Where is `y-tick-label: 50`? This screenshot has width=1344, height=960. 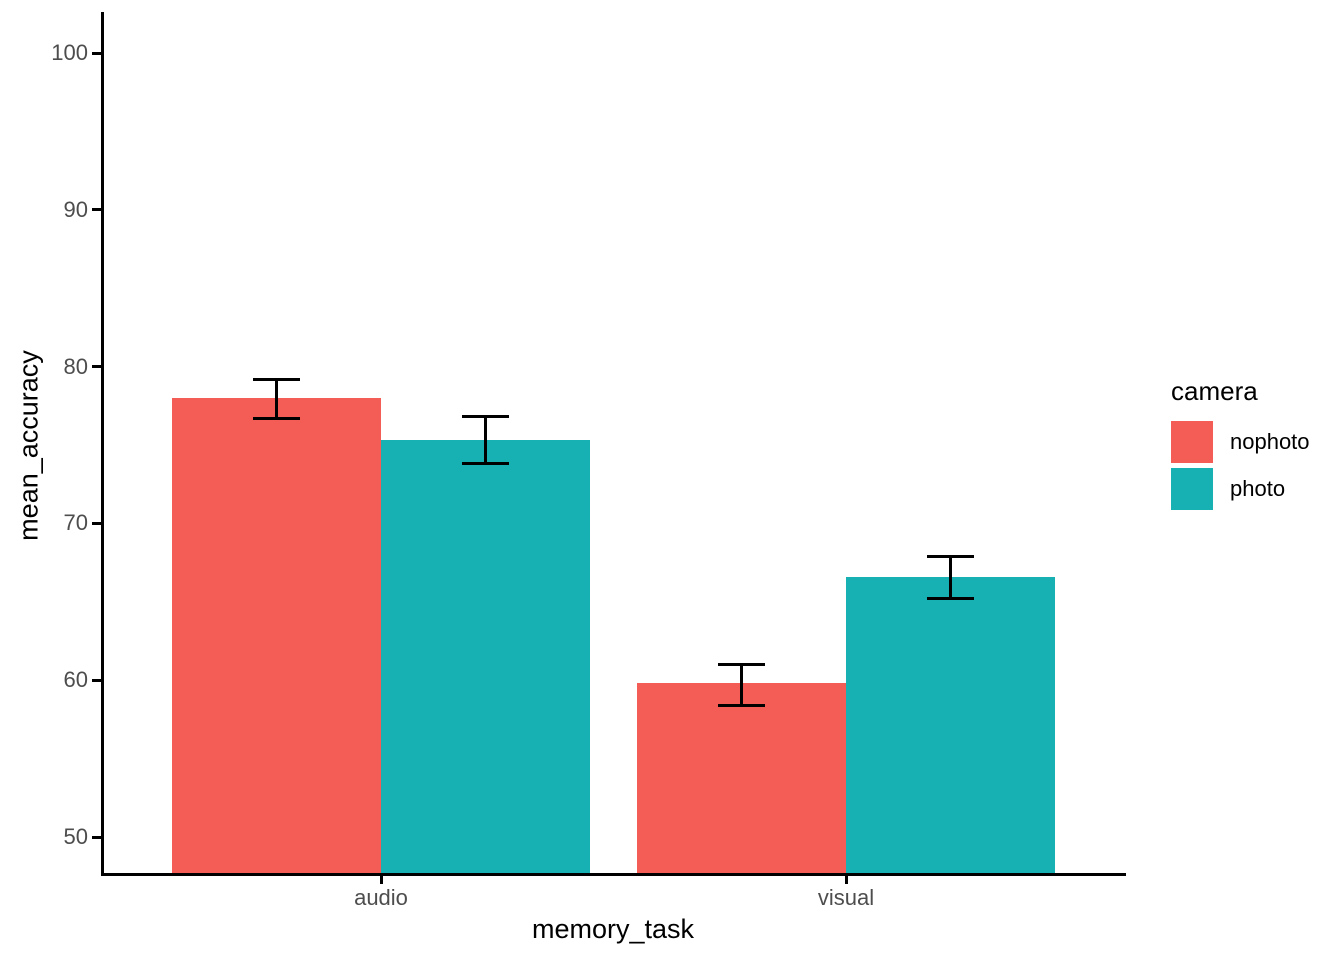
y-tick-label: 50 is located at coordinates (75, 836).